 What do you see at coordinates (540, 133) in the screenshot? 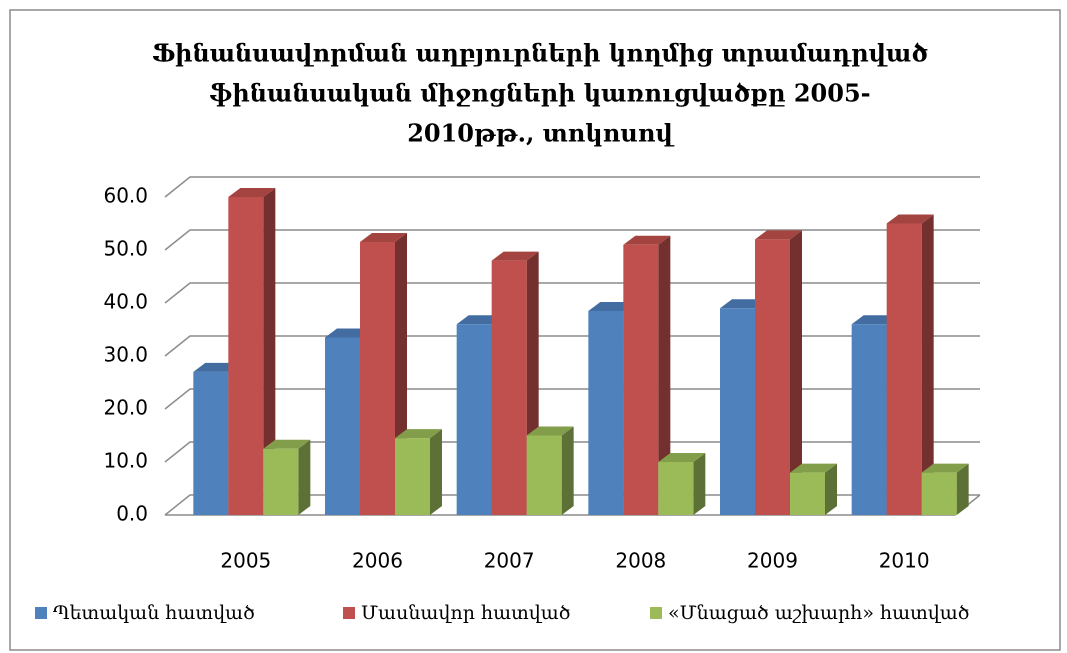
I see `chart-title: 2010թթ., տոկոսով` at bounding box center [540, 133].